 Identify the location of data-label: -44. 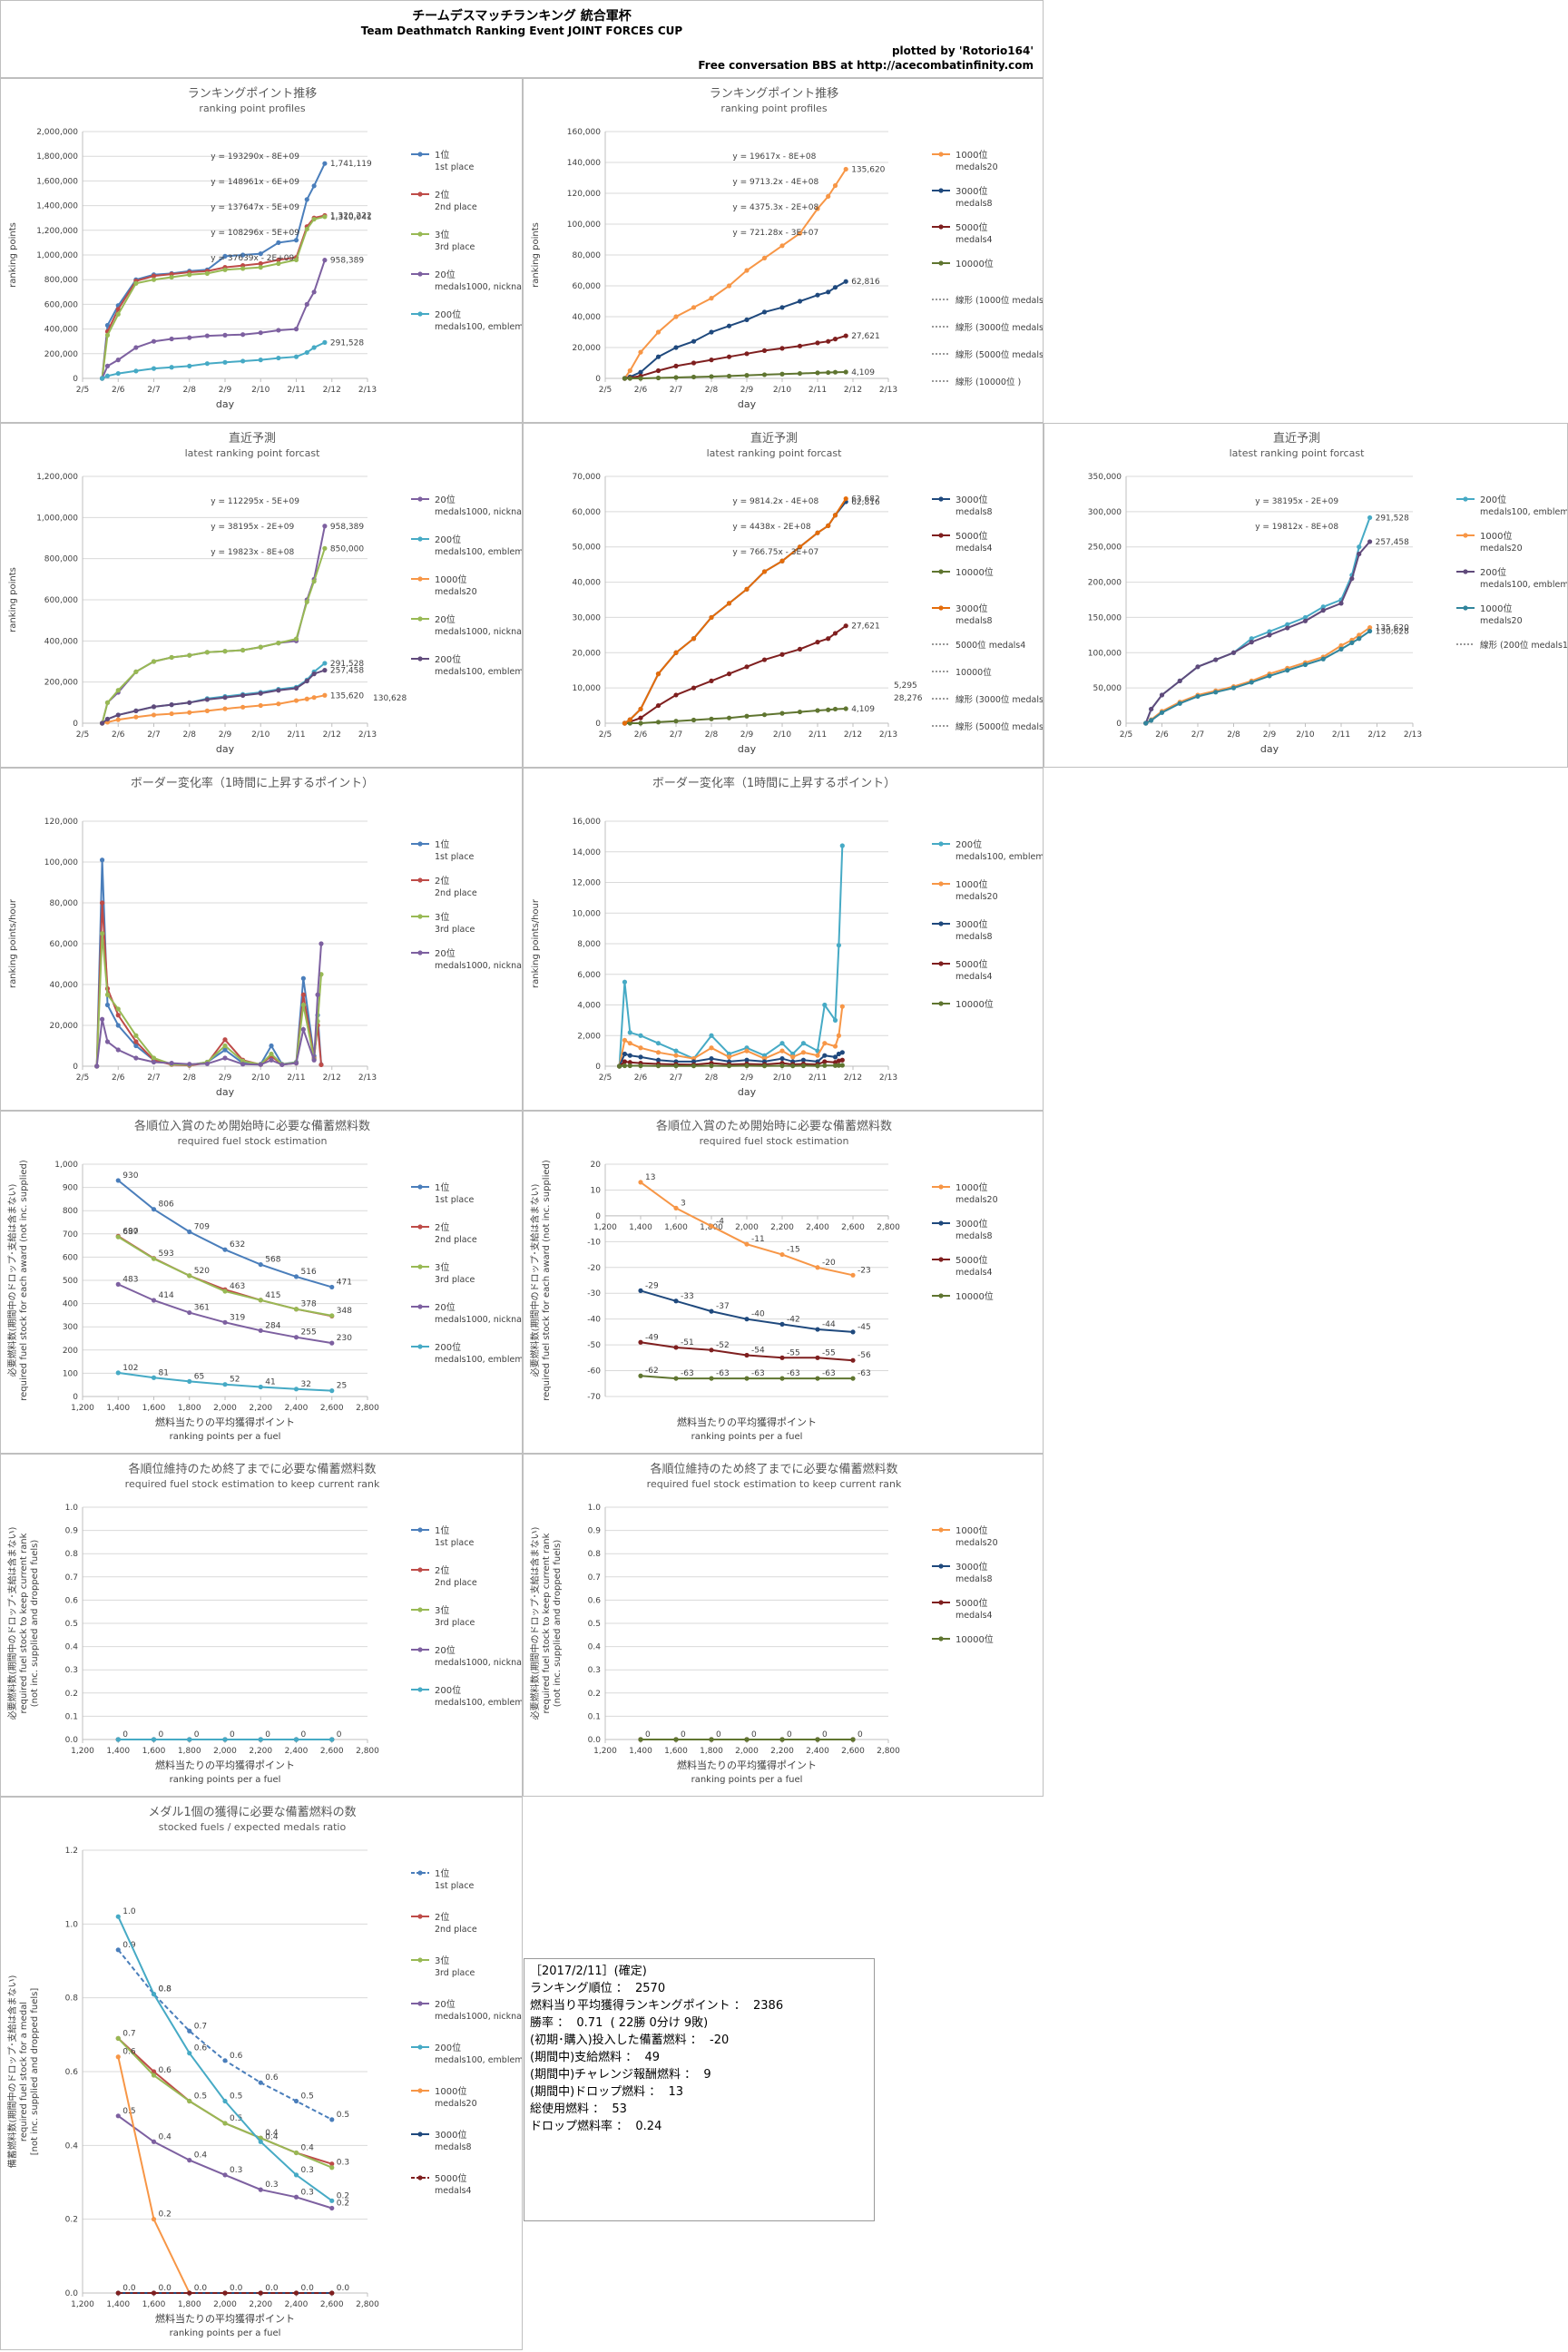
(829, 1324).